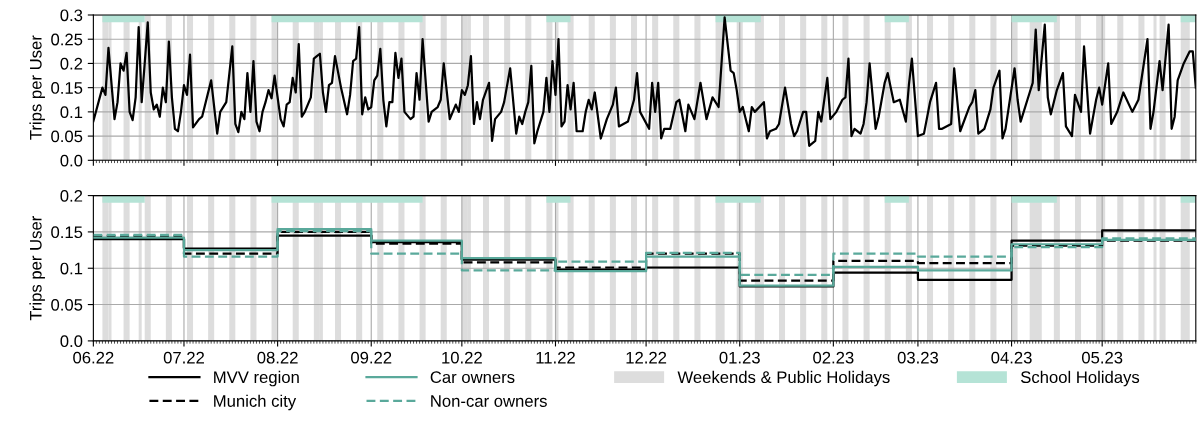 The width and height of the screenshot is (1197, 441). Describe the element at coordinates (739, 357) in the screenshot. I see `x-tick-label: 01.23` at that location.